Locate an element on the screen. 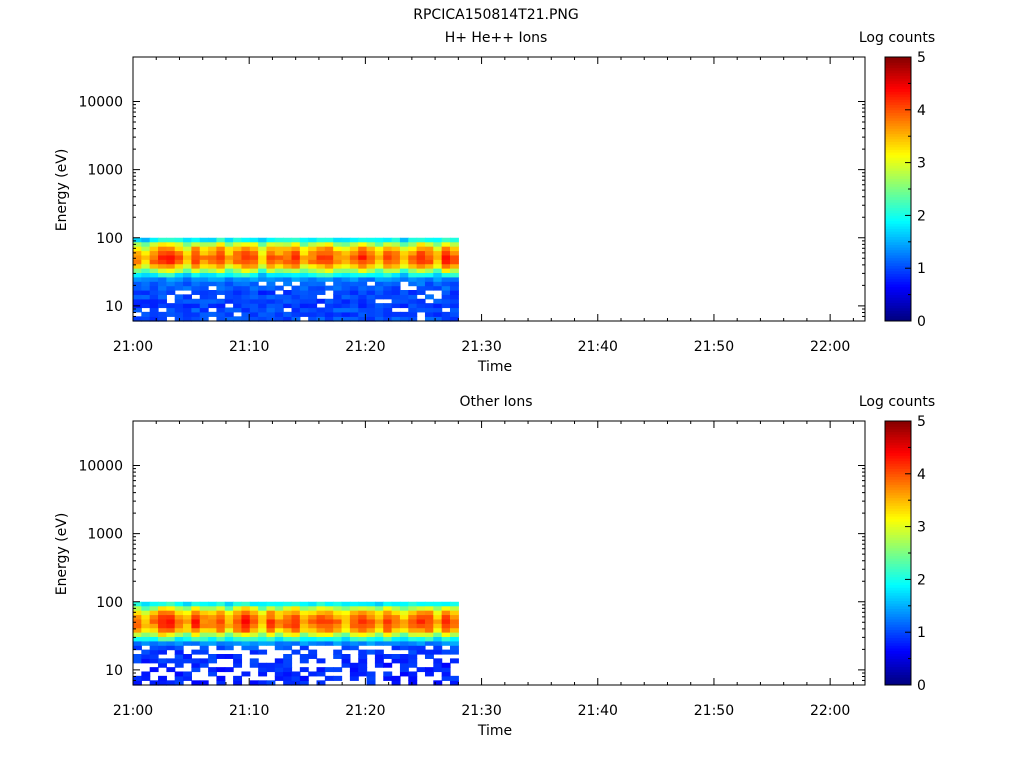 The height and width of the screenshot is (768, 1024). colorbar-tick-label: 0 is located at coordinates (921, 322).